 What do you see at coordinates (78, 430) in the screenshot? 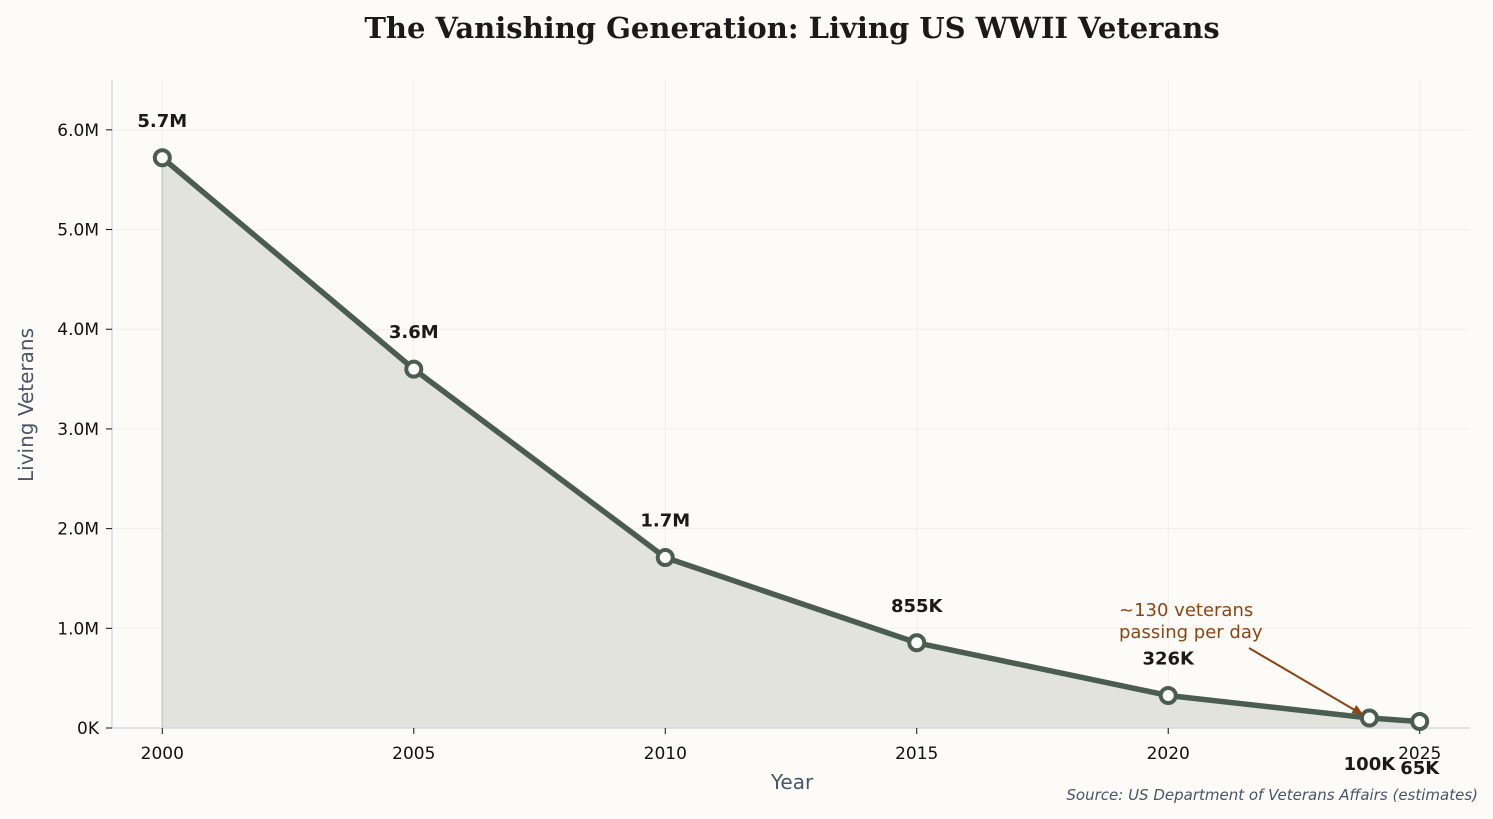
I see `y-tick-label: 3.0M` at bounding box center [78, 430].